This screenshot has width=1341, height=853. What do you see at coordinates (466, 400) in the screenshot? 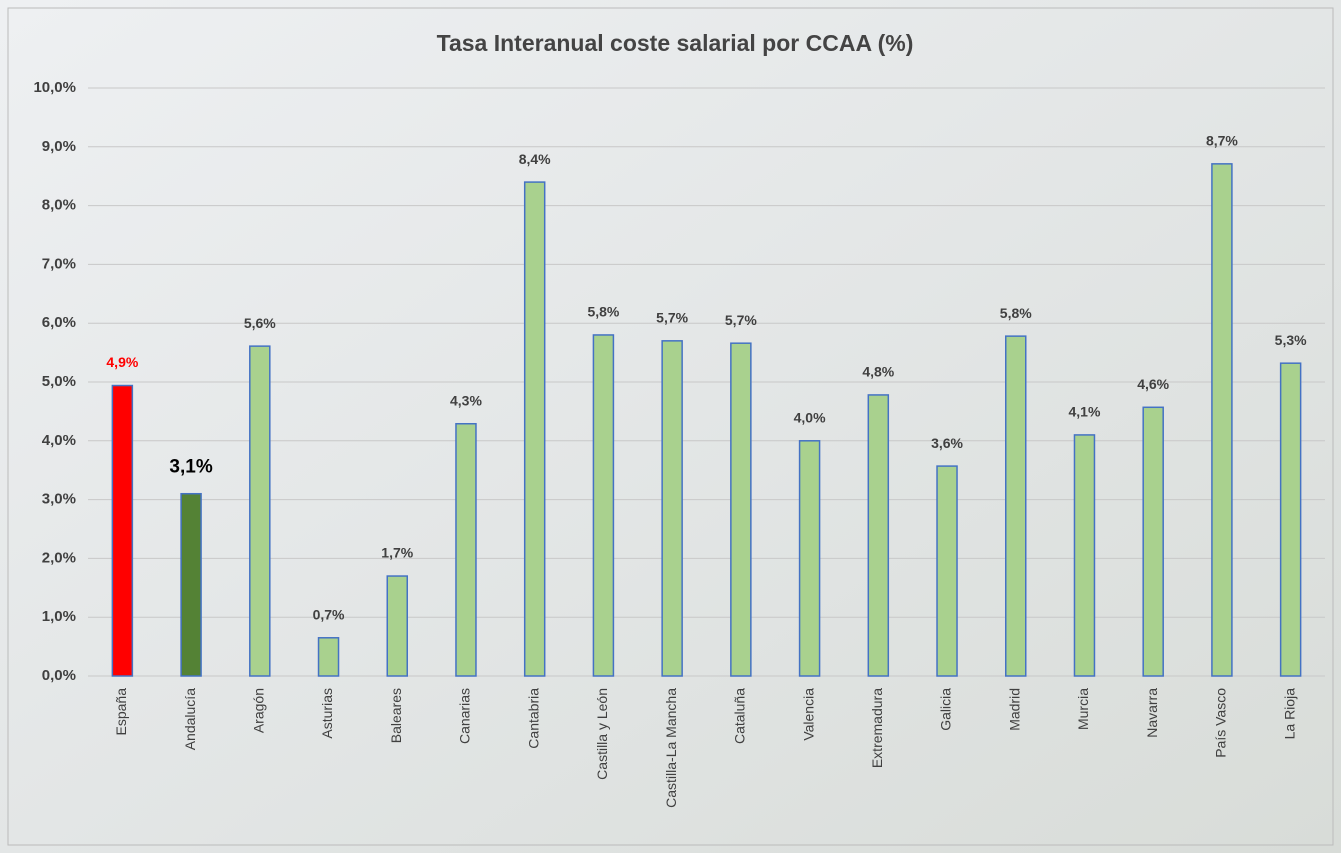
I see `value-label: 4,3%` at bounding box center [466, 400].